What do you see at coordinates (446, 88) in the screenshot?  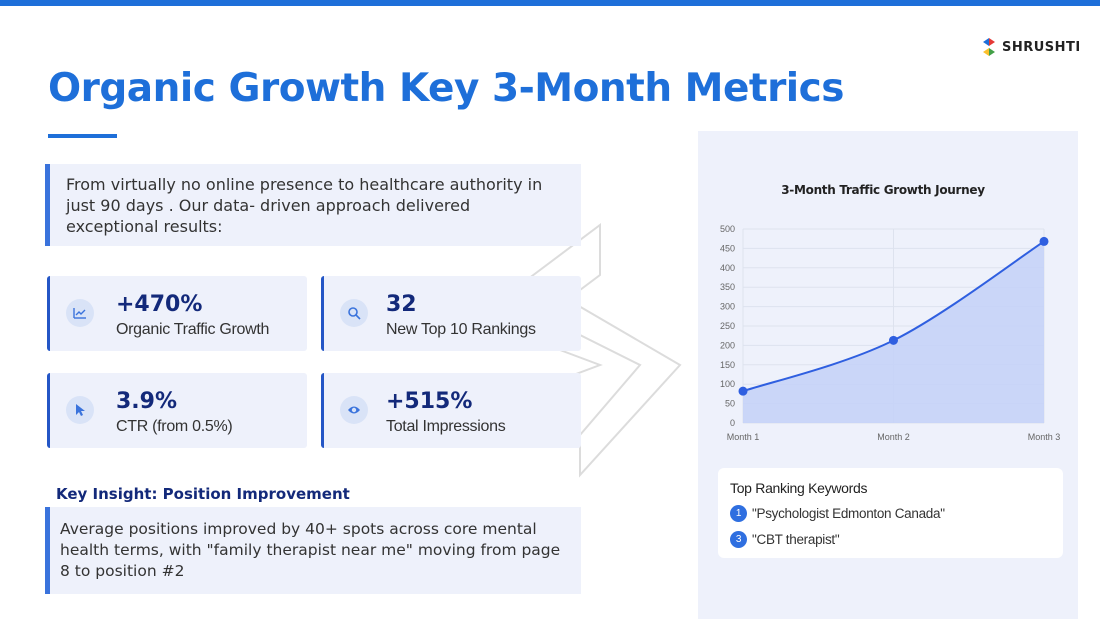 I see `page-title: Organic Growth Key 3-Month Metrics` at bounding box center [446, 88].